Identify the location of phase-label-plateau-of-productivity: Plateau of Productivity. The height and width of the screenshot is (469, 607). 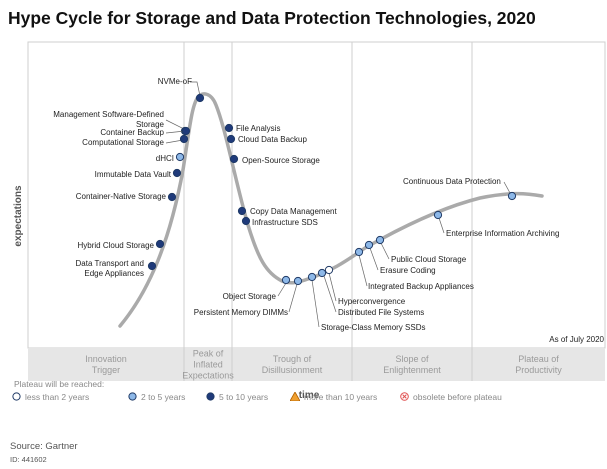
(538, 364).